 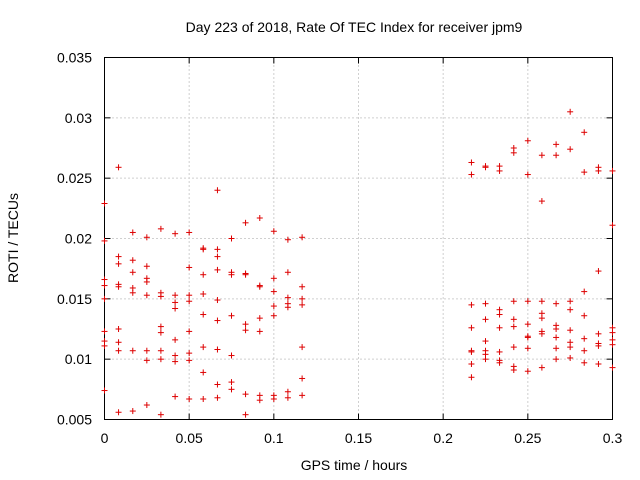 I want to click on x-tick-label: 0.1, so click(x=274, y=438).